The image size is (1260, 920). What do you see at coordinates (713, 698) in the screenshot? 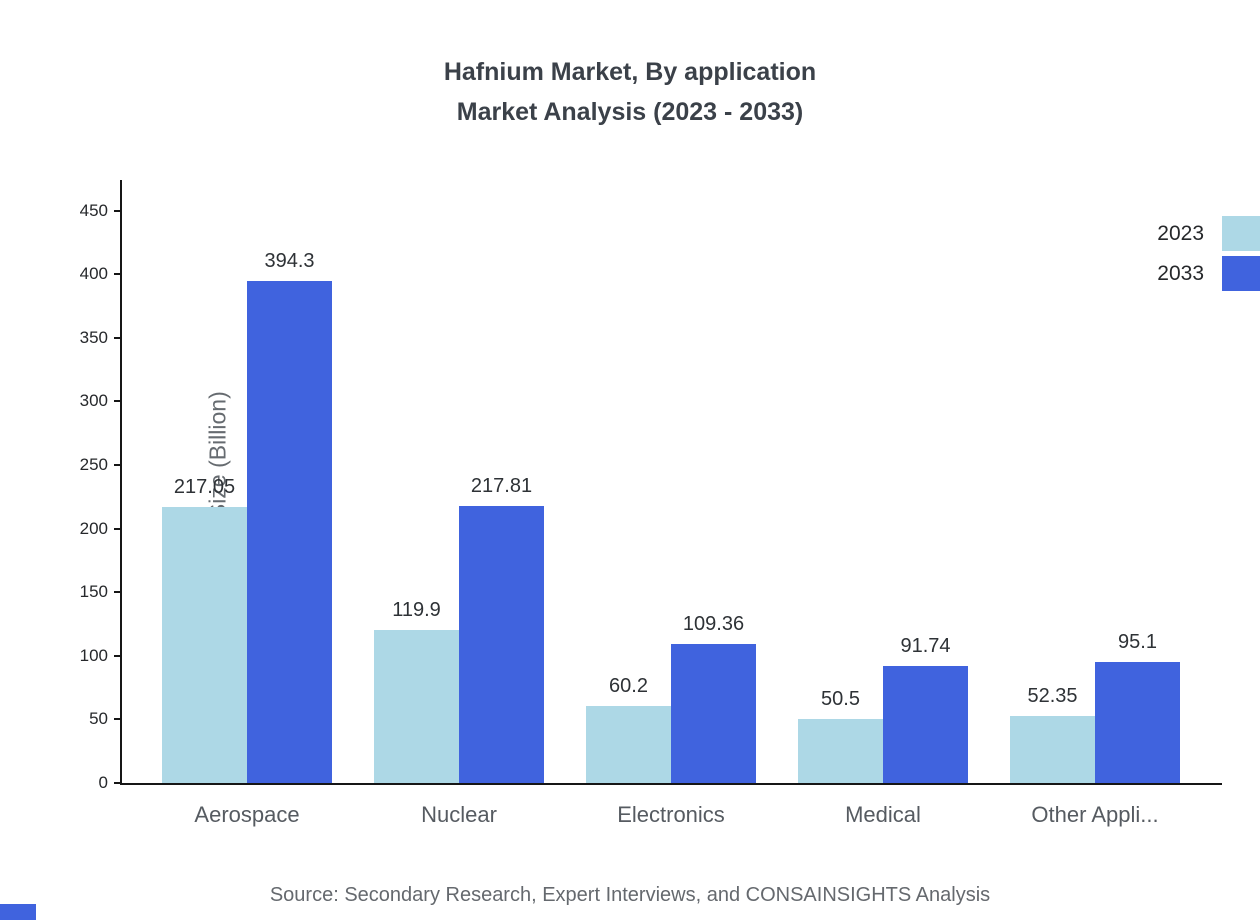
I see `bar-2033-electronics: 109.36` at bounding box center [713, 698].